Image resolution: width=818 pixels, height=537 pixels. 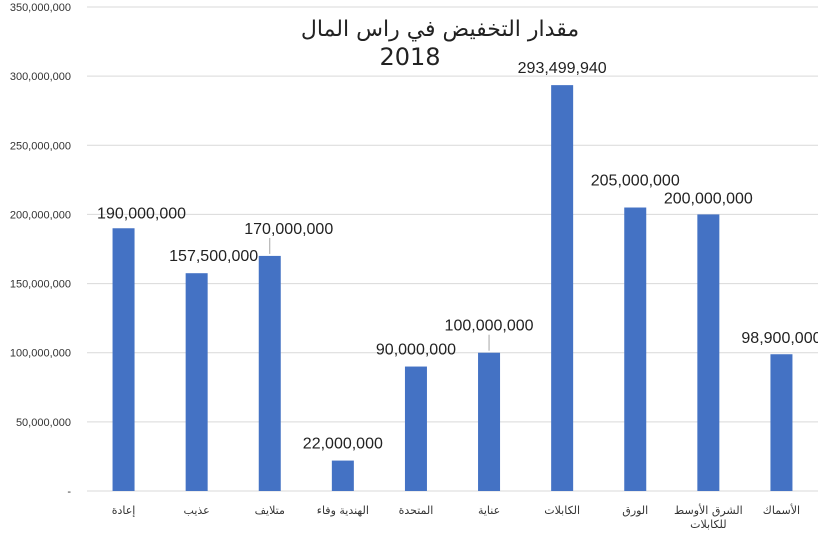 What do you see at coordinates (213, 256) in the screenshot?
I see `data-label: 157,500,000` at bounding box center [213, 256].